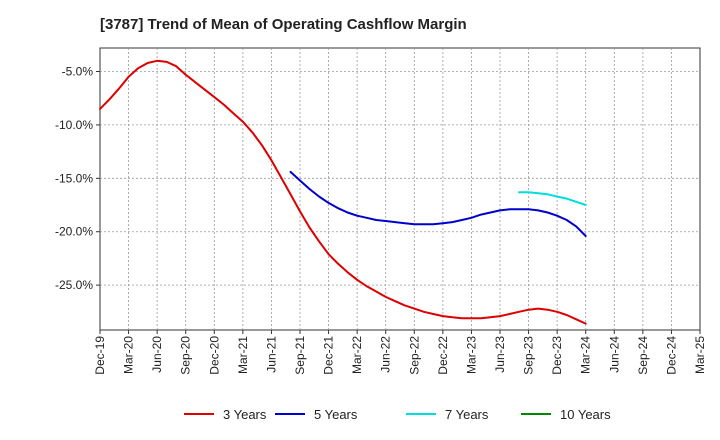  I want to click on x-tick-label: Mar-25, so click(700, 355).